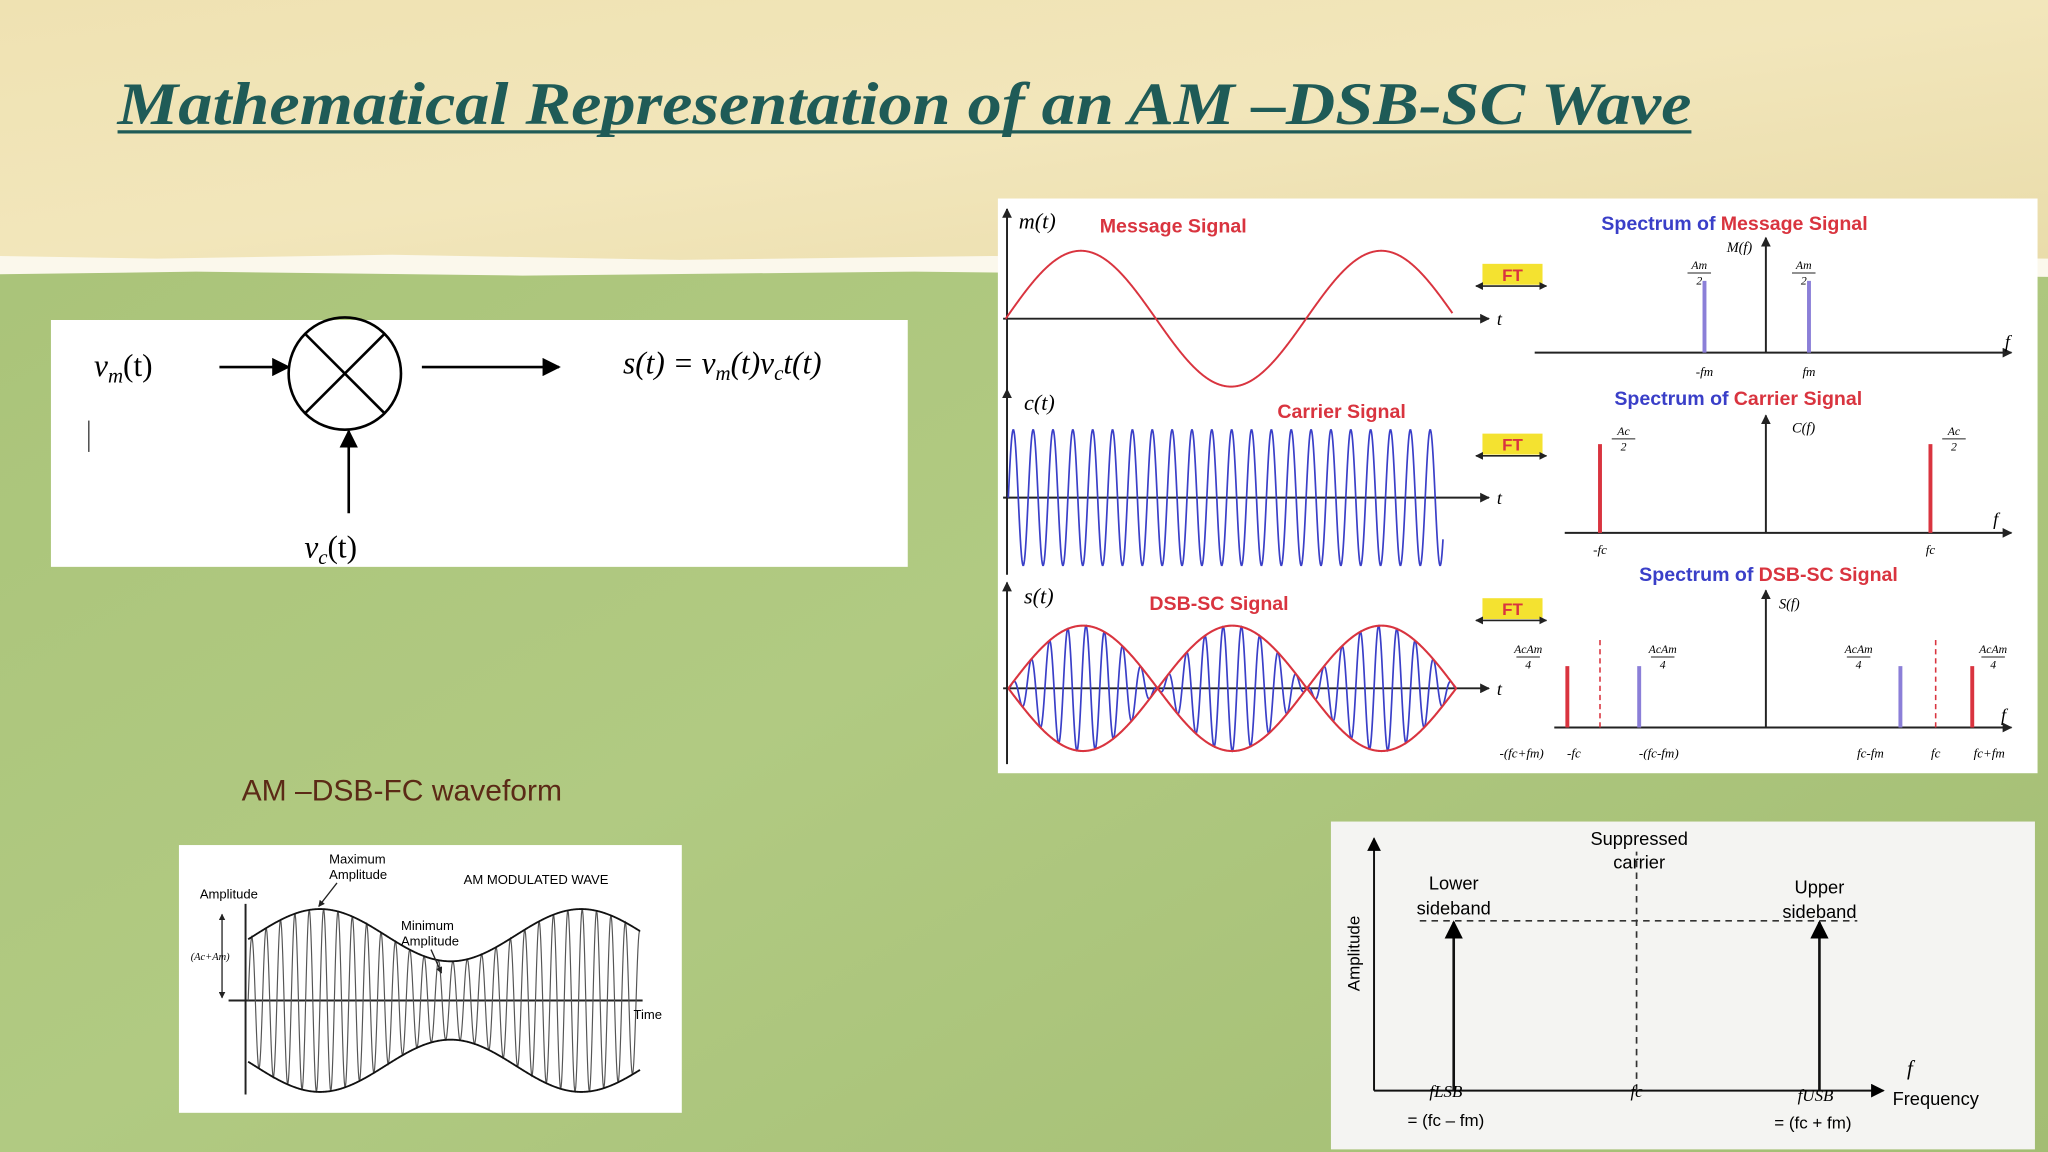  Describe the element at coordinates (1828, 575) in the screenshot. I see `spectrum-title-signal: DSB-SC Signal` at that location.